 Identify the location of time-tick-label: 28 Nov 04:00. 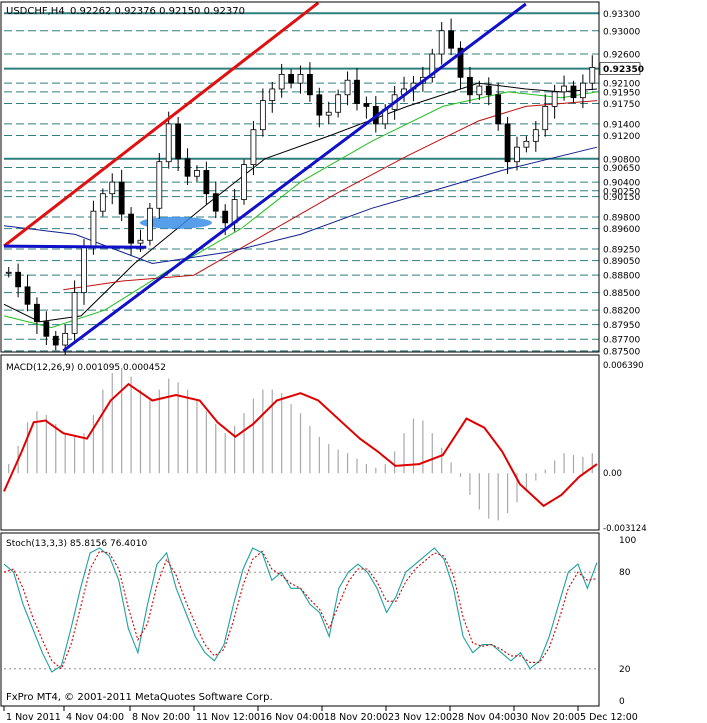
(484, 717).